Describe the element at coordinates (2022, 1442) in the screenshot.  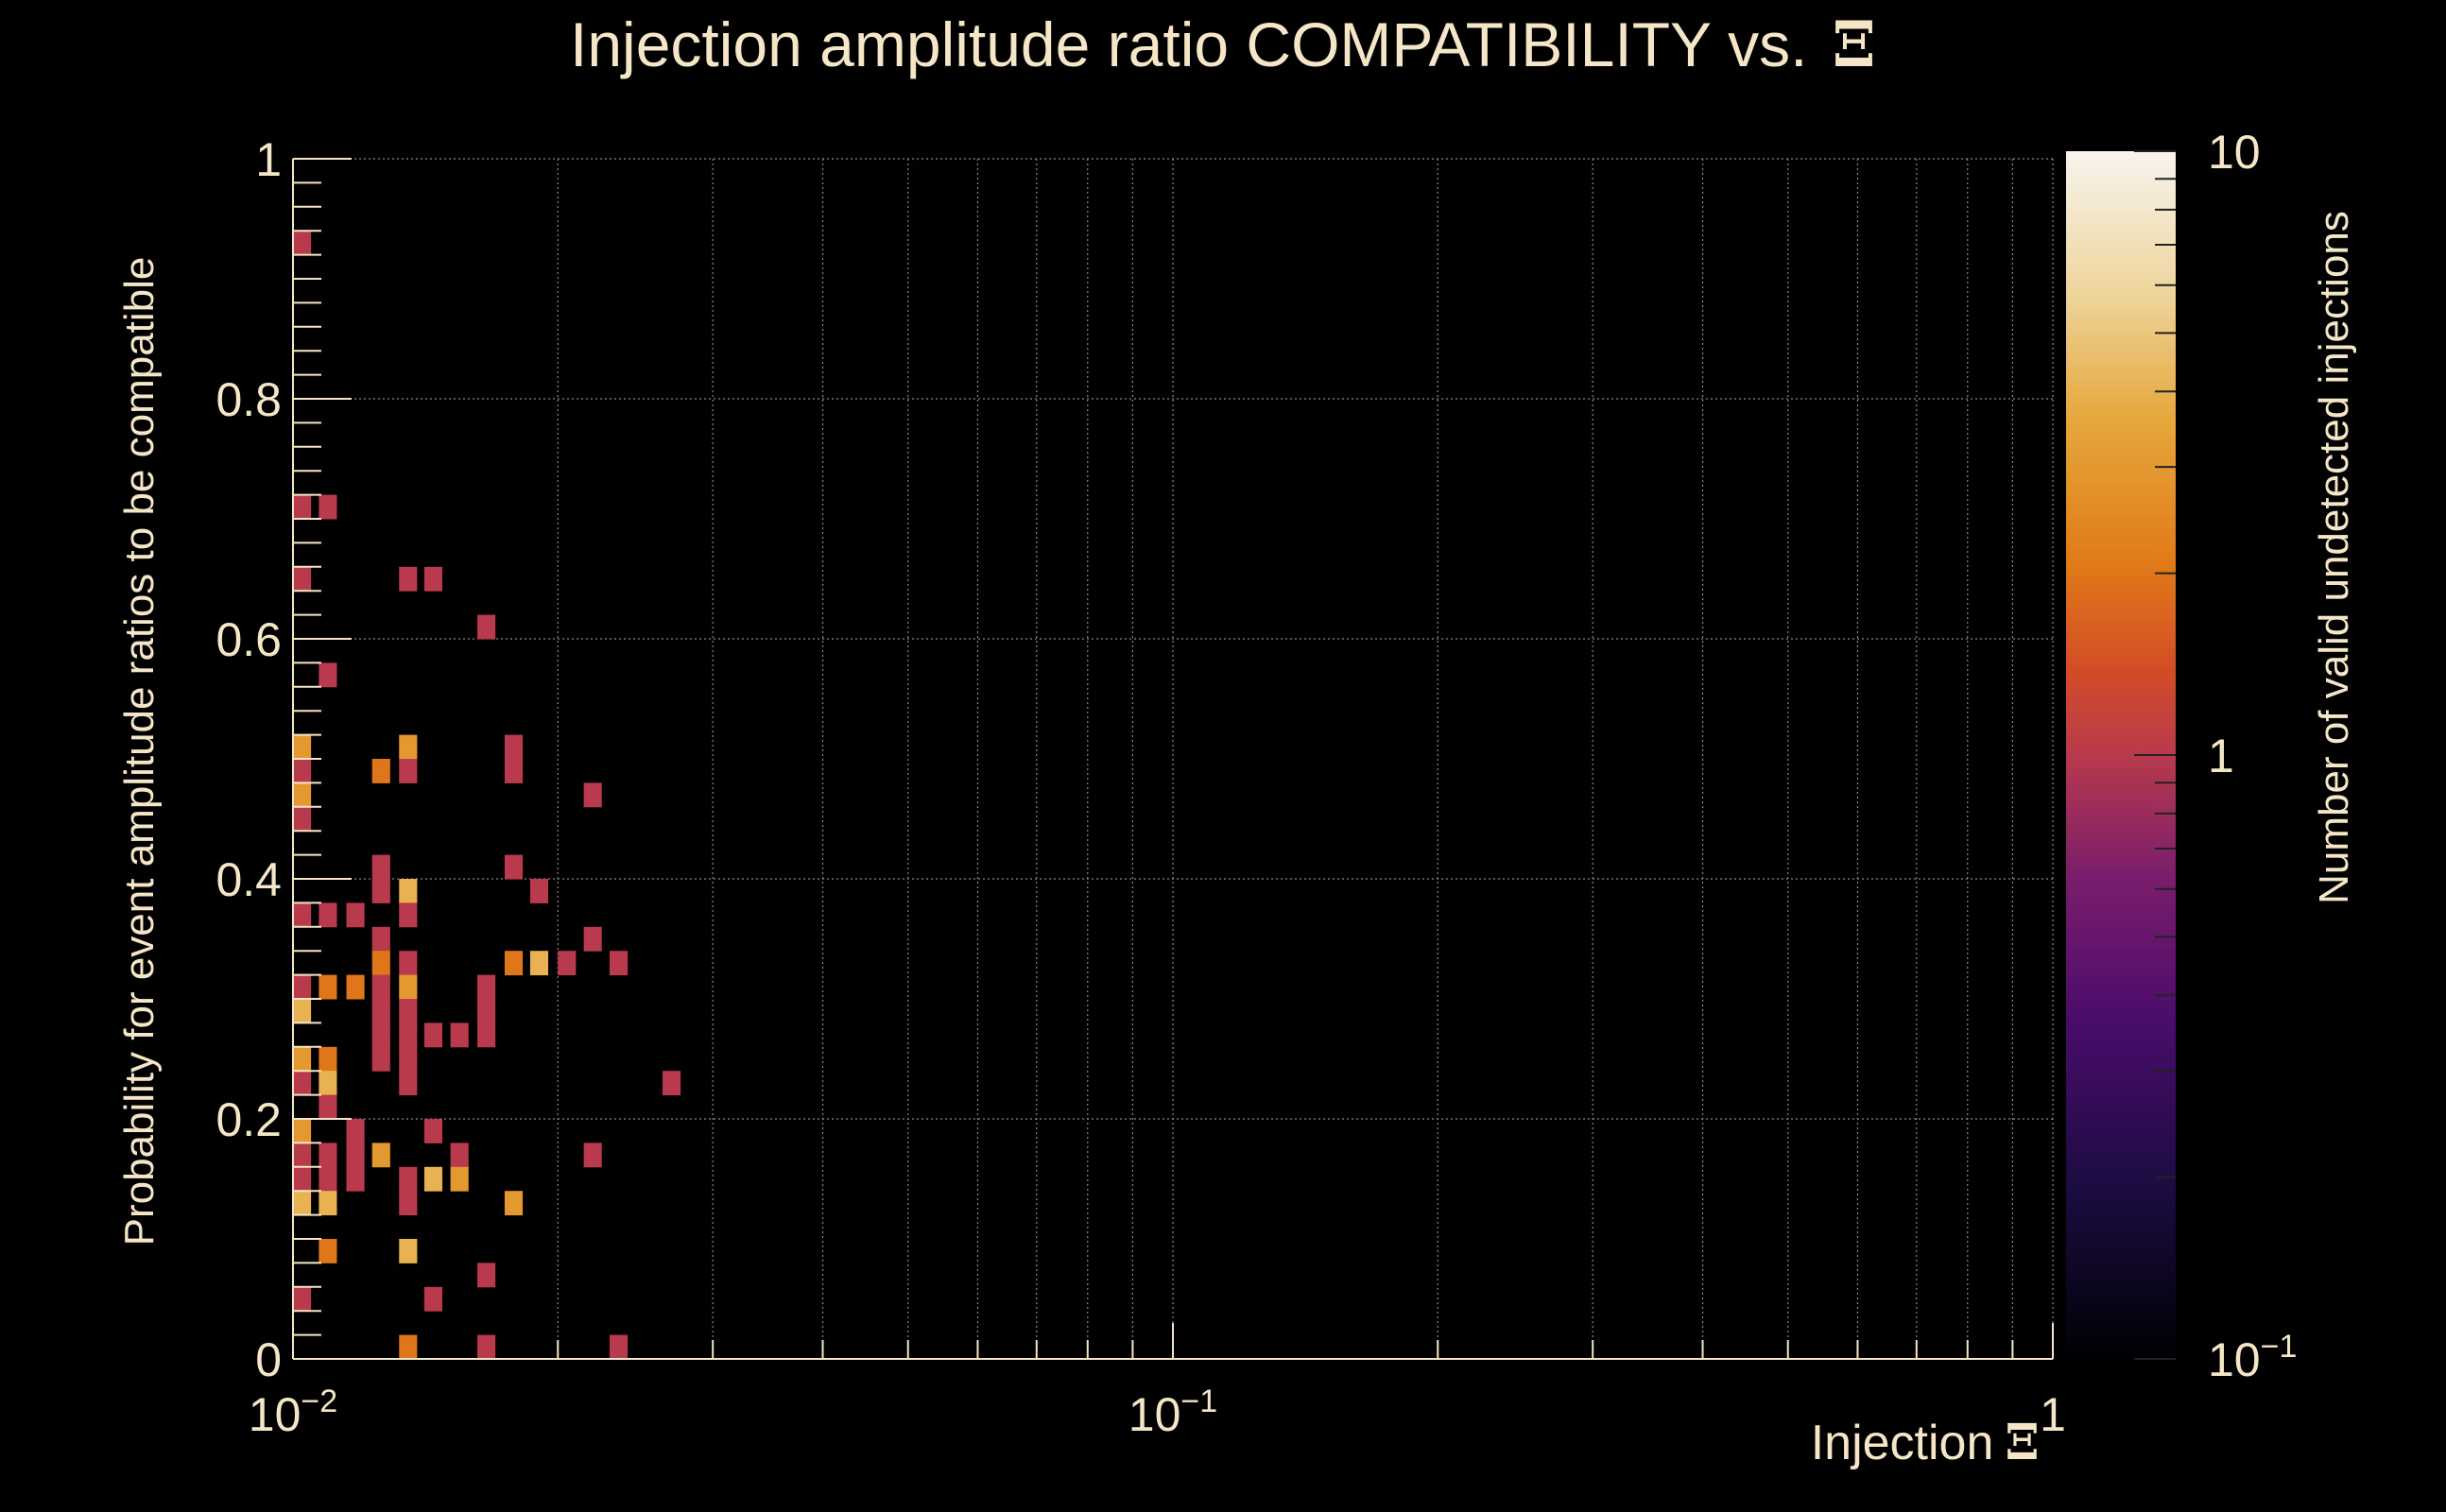
I see `x-axis-symbol: Ξ` at that location.